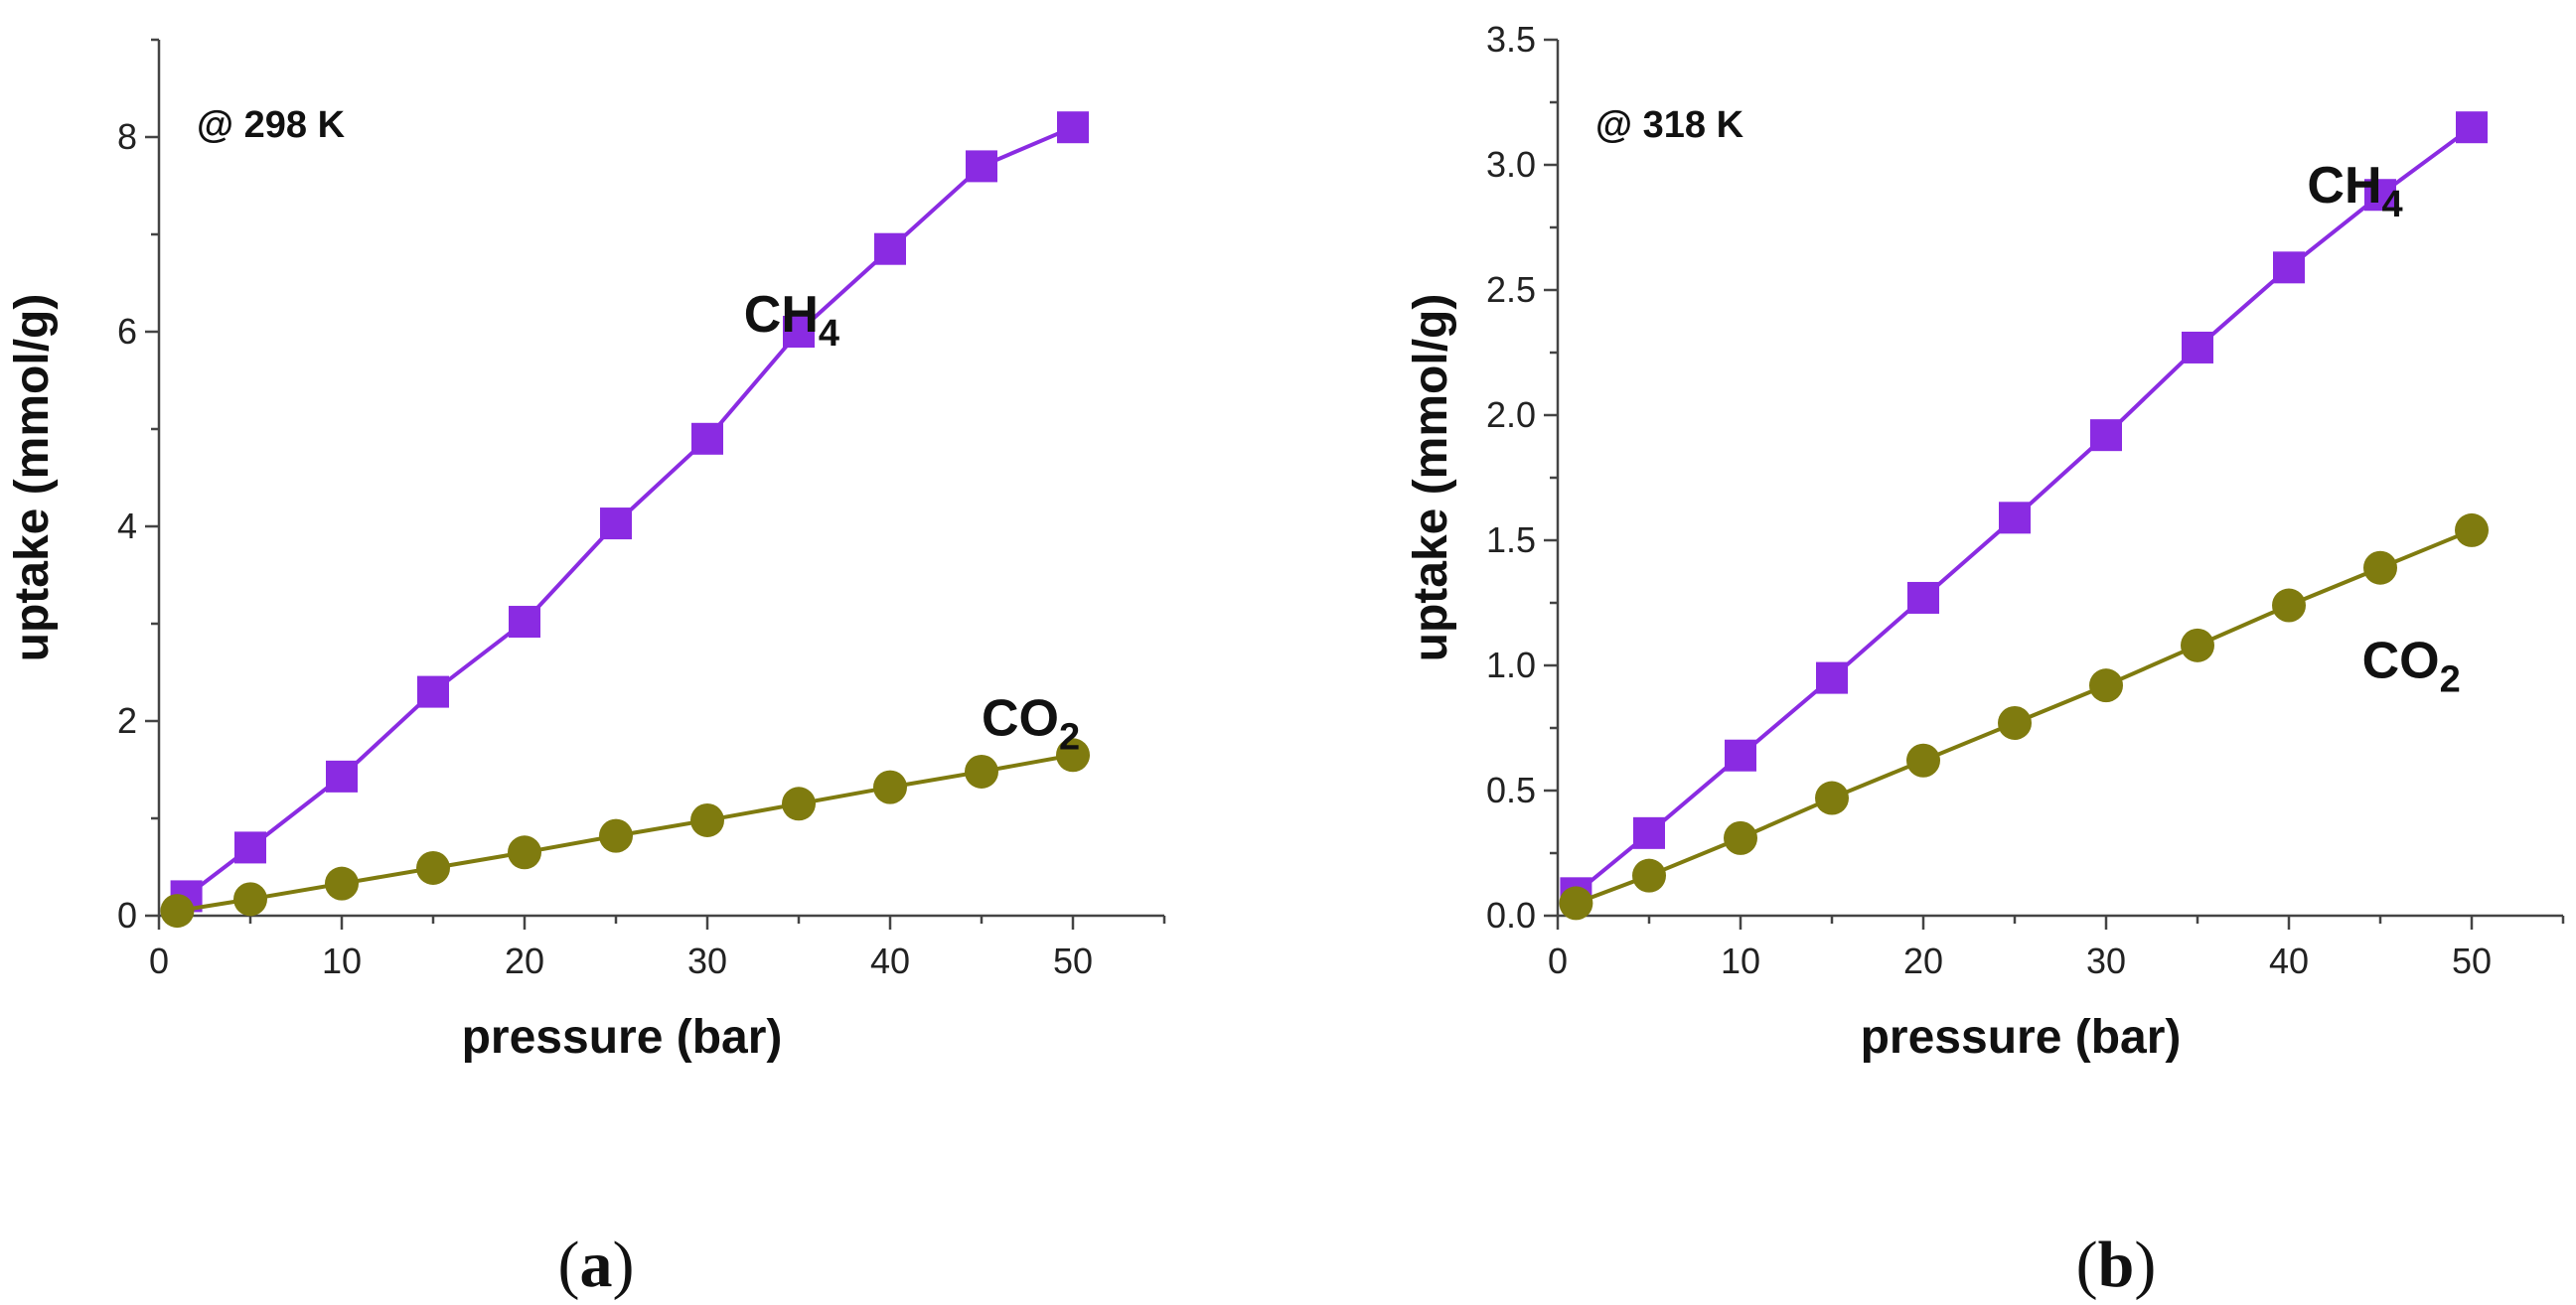 This screenshot has width=2576, height=1305. Describe the element at coordinates (127, 331) in the screenshot. I see `y-tick-label: 6` at that location.